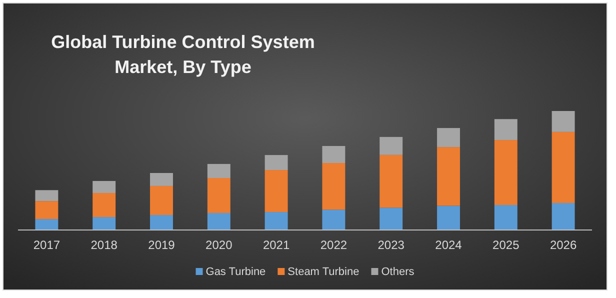  What do you see at coordinates (162, 245) in the screenshot?
I see `x-tick-label: 2019` at bounding box center [162, 245].